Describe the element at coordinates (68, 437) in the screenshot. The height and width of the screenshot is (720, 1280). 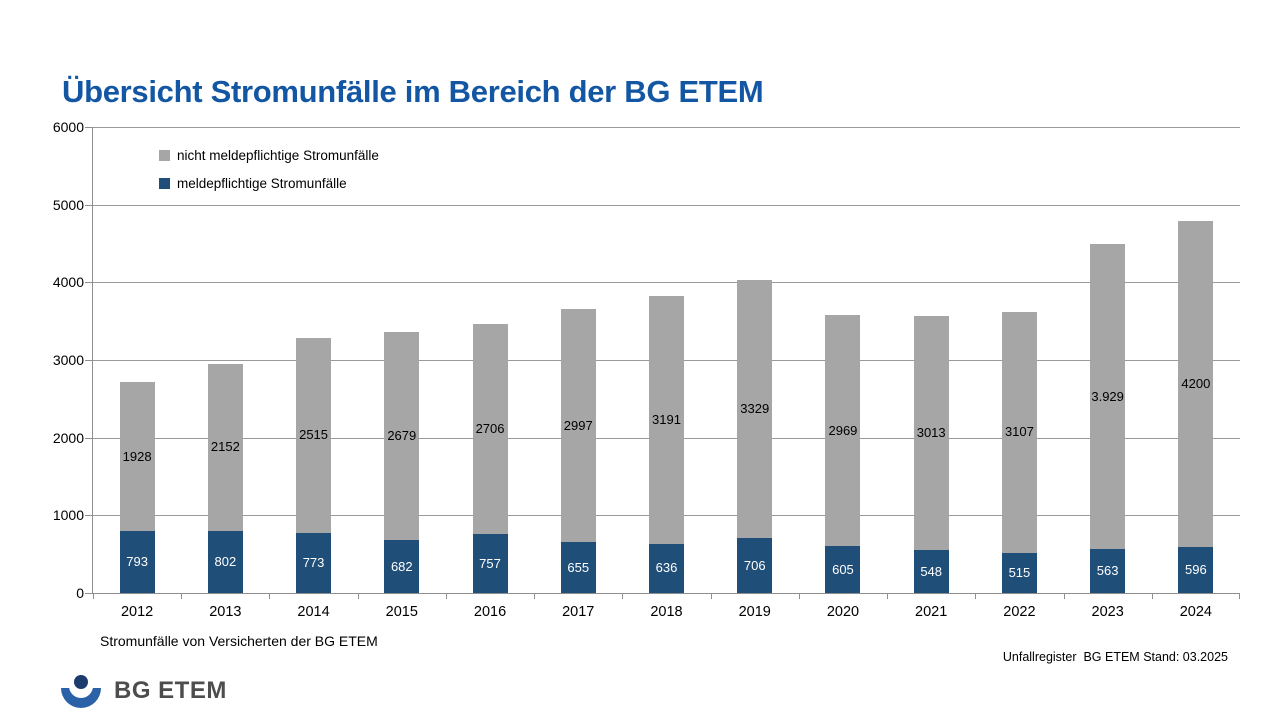
I see `y-axis-label: 2000` at that location.